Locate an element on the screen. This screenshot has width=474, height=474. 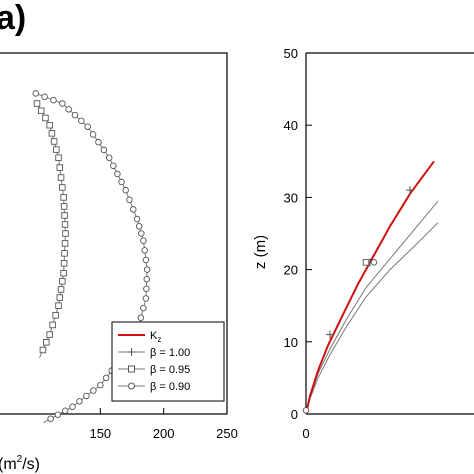
right-y-tick-label: 0 is located at coordinates (294, 414).